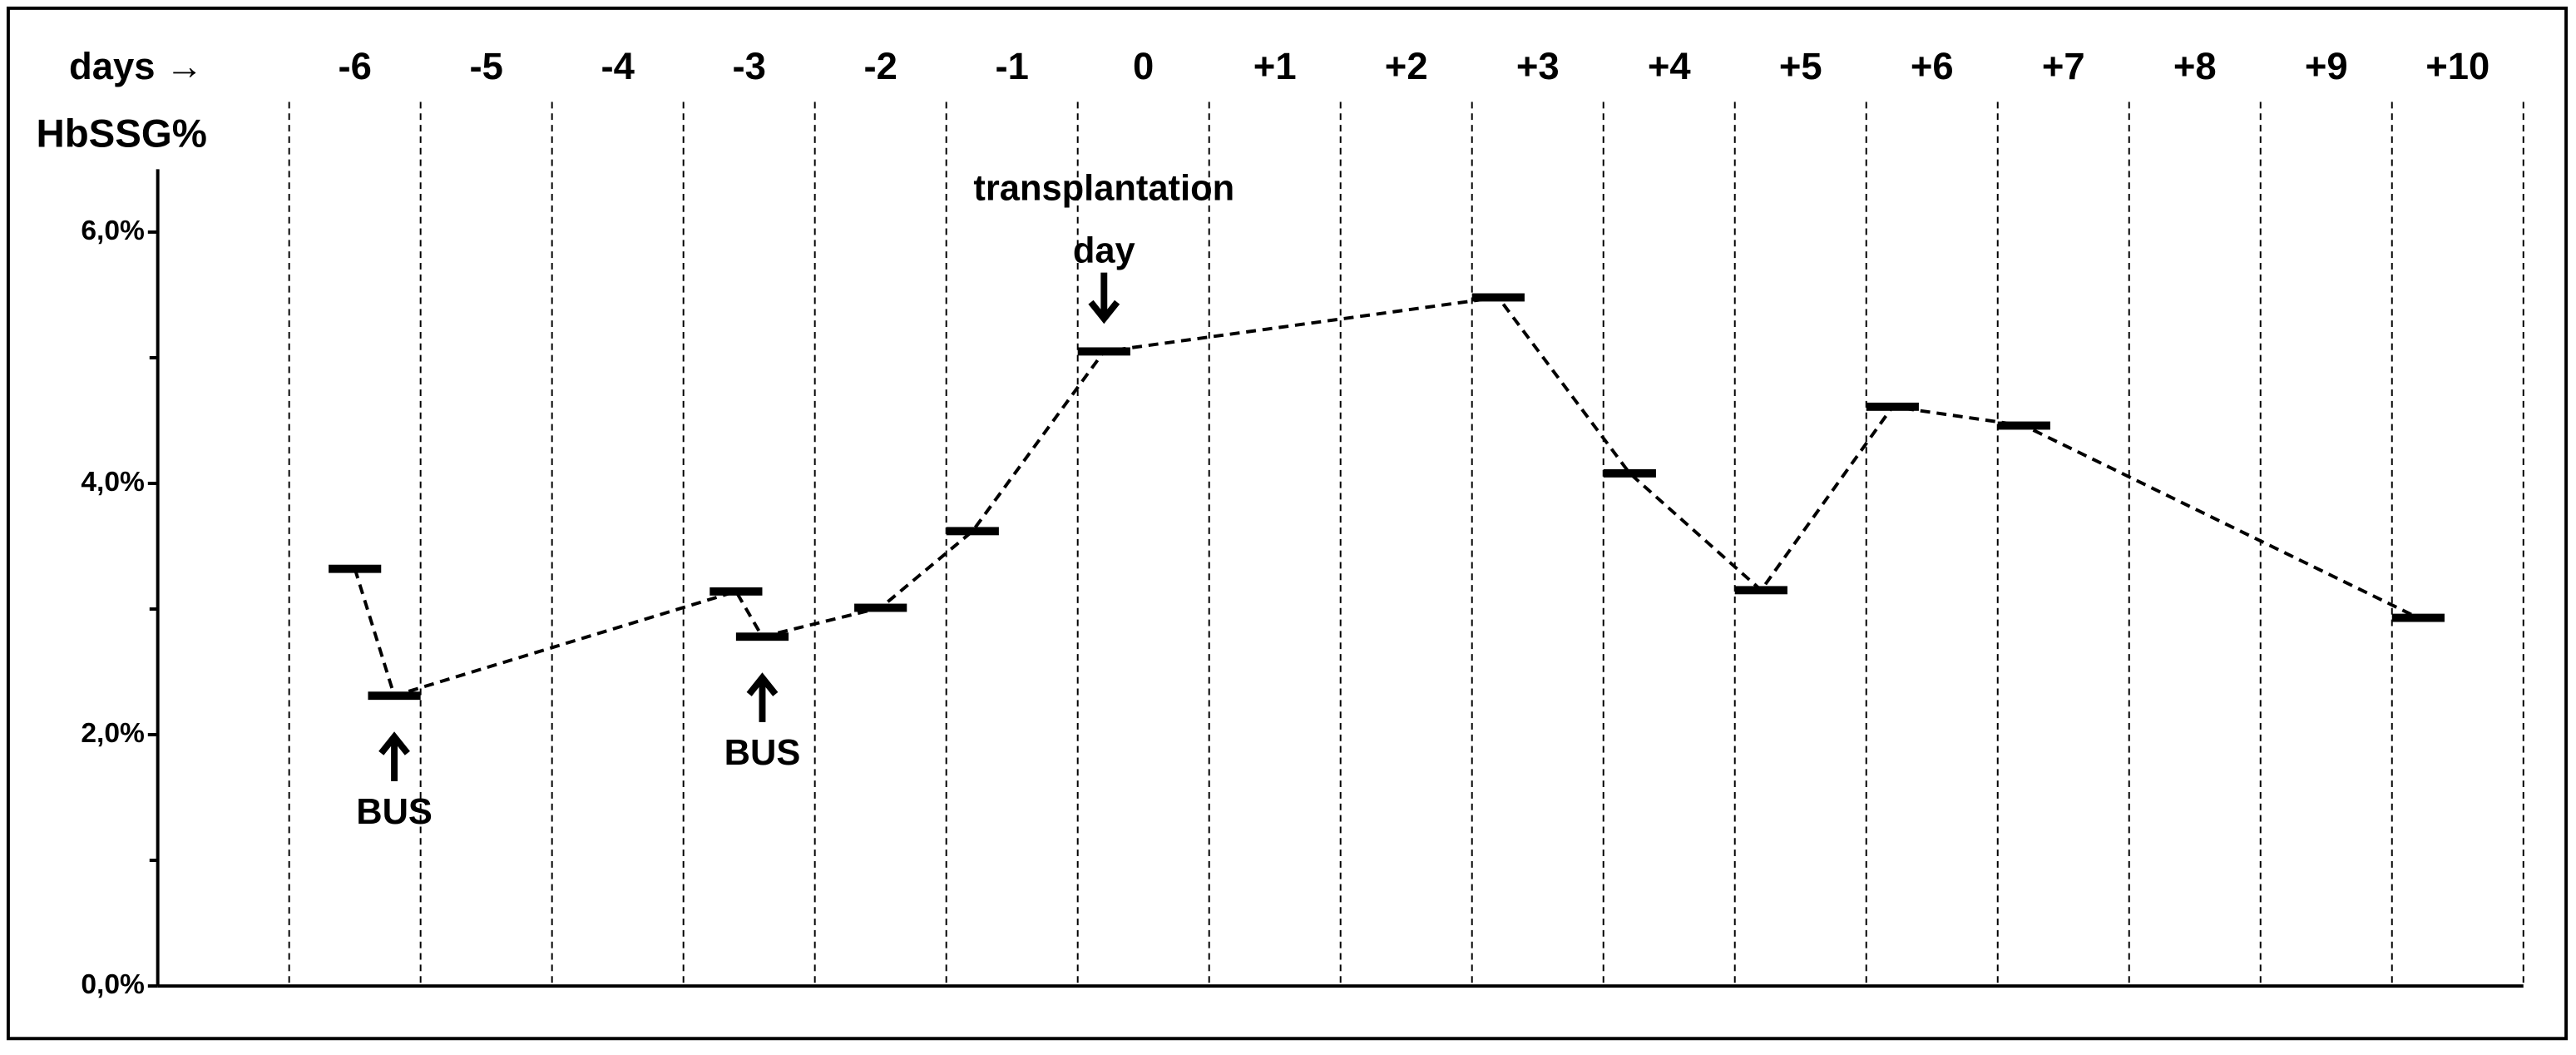 This screenshot has height=1055, width=2576. I want to click on x-tick-label: +5, so click(1800, 66).